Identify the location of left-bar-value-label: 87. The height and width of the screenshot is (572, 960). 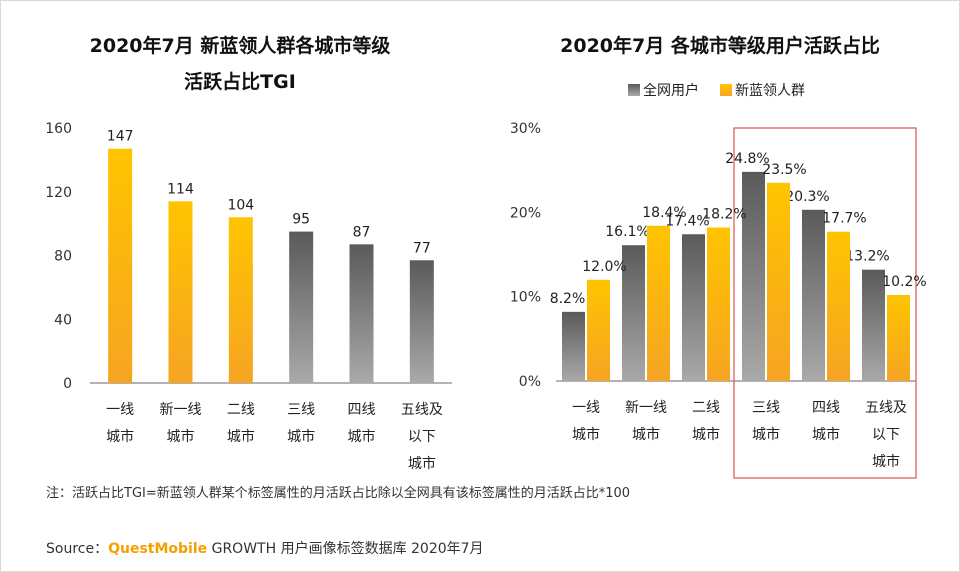
(362, 232).